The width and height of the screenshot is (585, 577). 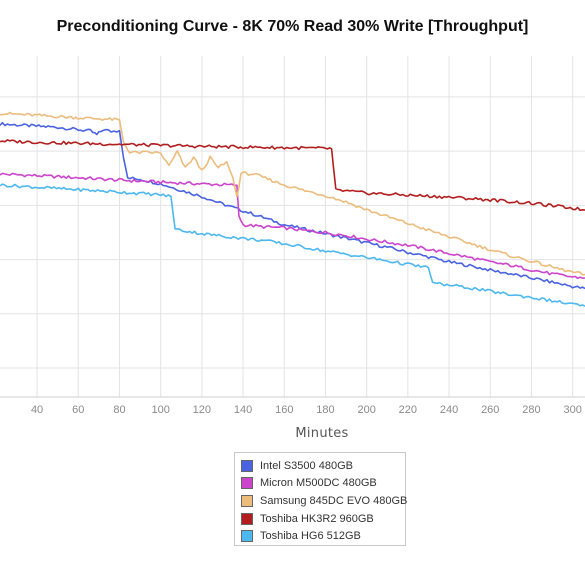 What do you see at coordinates (334, 500) in the screenshot?
I see `legend-label: Samsung 845DC EVO 480GB` at bounding box center [334, 500].